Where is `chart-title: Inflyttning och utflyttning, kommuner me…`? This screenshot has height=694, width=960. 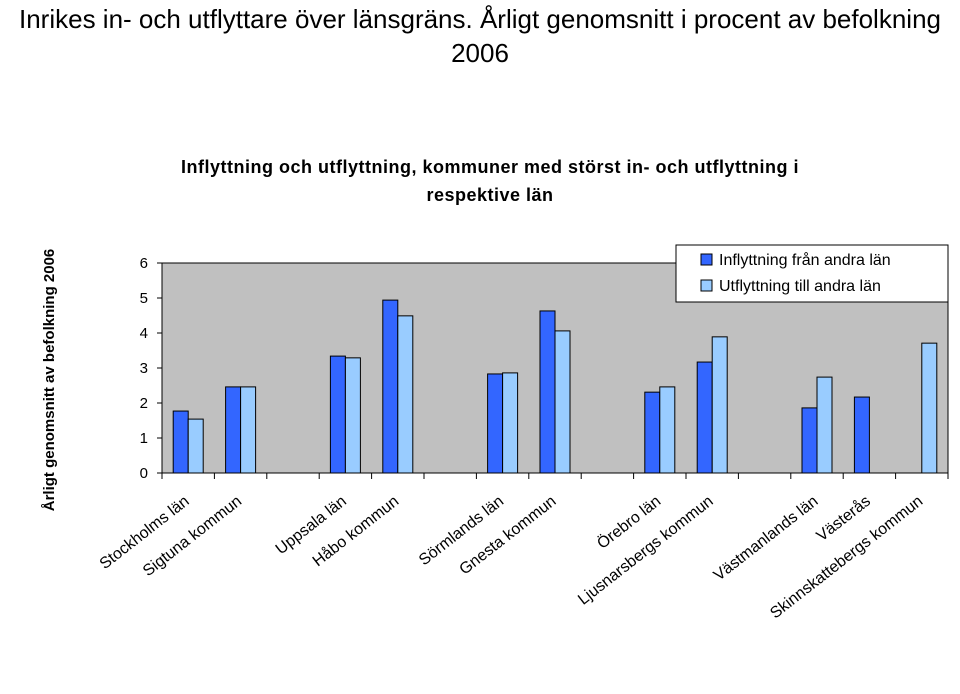 chart-title: Inflyttning och utflyttning, kommuner me… is located at coordinates (490, 181).